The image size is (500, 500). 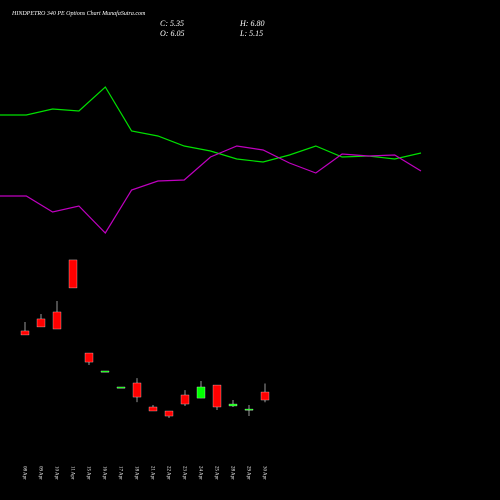 I want to click on x-tick-label: 24 Apr, so click(x=200, y=473).